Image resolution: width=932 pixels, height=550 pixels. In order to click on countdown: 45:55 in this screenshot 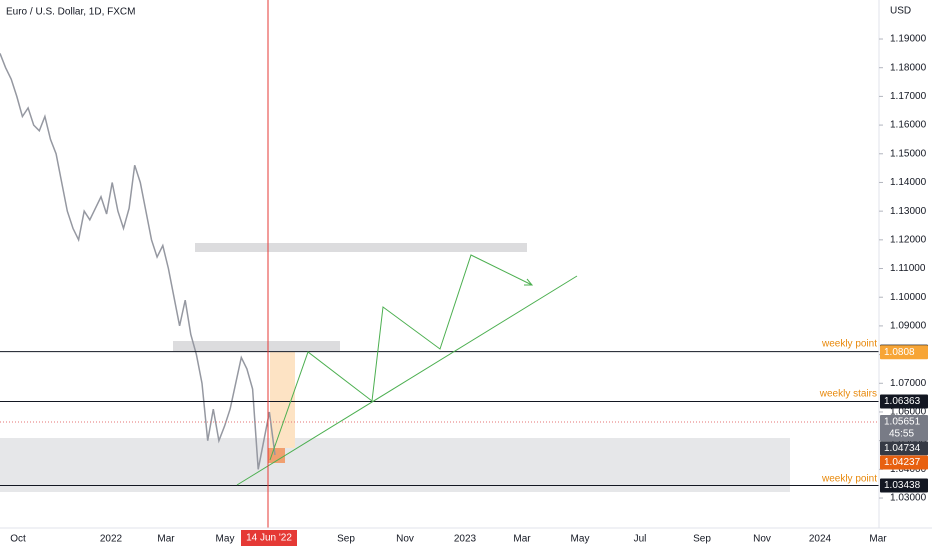, I will do `click(901, 434)`.